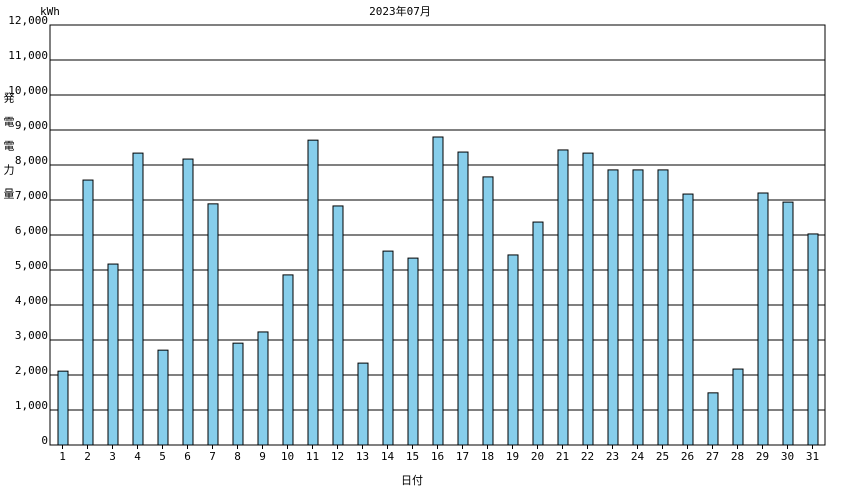  I want to click on x-tick-label: 29, so click(762, 456).